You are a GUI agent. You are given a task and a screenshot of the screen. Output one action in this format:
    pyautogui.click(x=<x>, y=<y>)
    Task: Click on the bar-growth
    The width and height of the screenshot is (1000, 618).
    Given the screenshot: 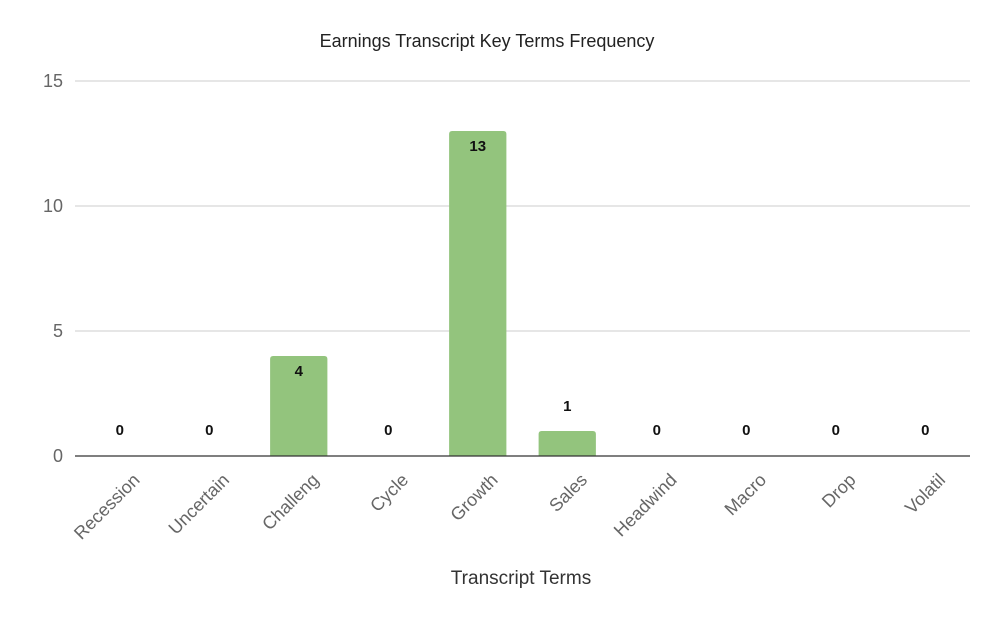 What is the action you would take?
    pyautogui.click(x=478, y=293)
    